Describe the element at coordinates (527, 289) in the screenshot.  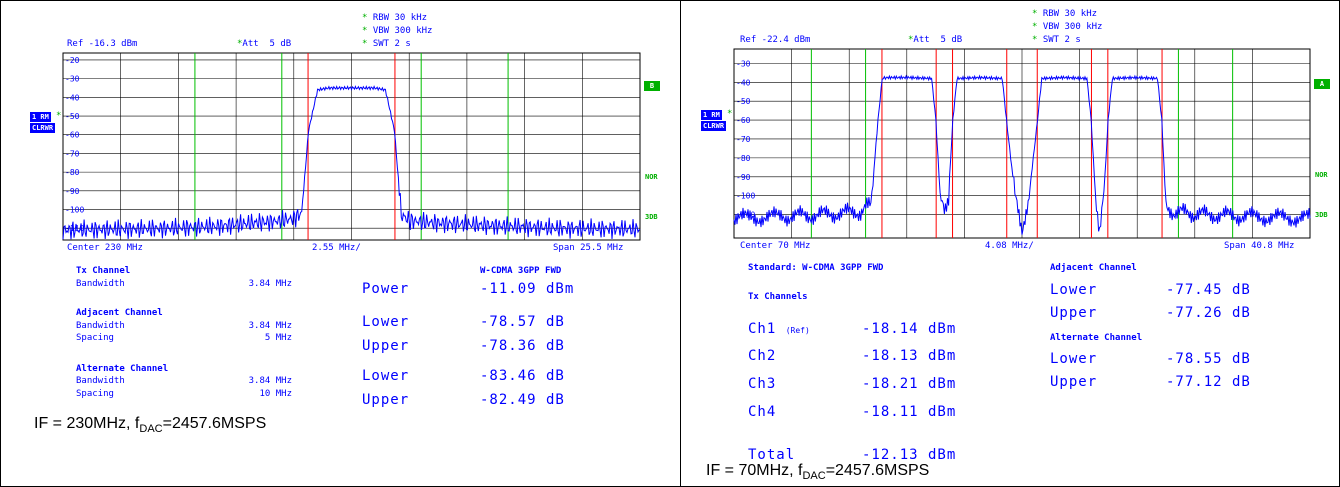
I see `left-power-value: -11.09 dBm` at that location.